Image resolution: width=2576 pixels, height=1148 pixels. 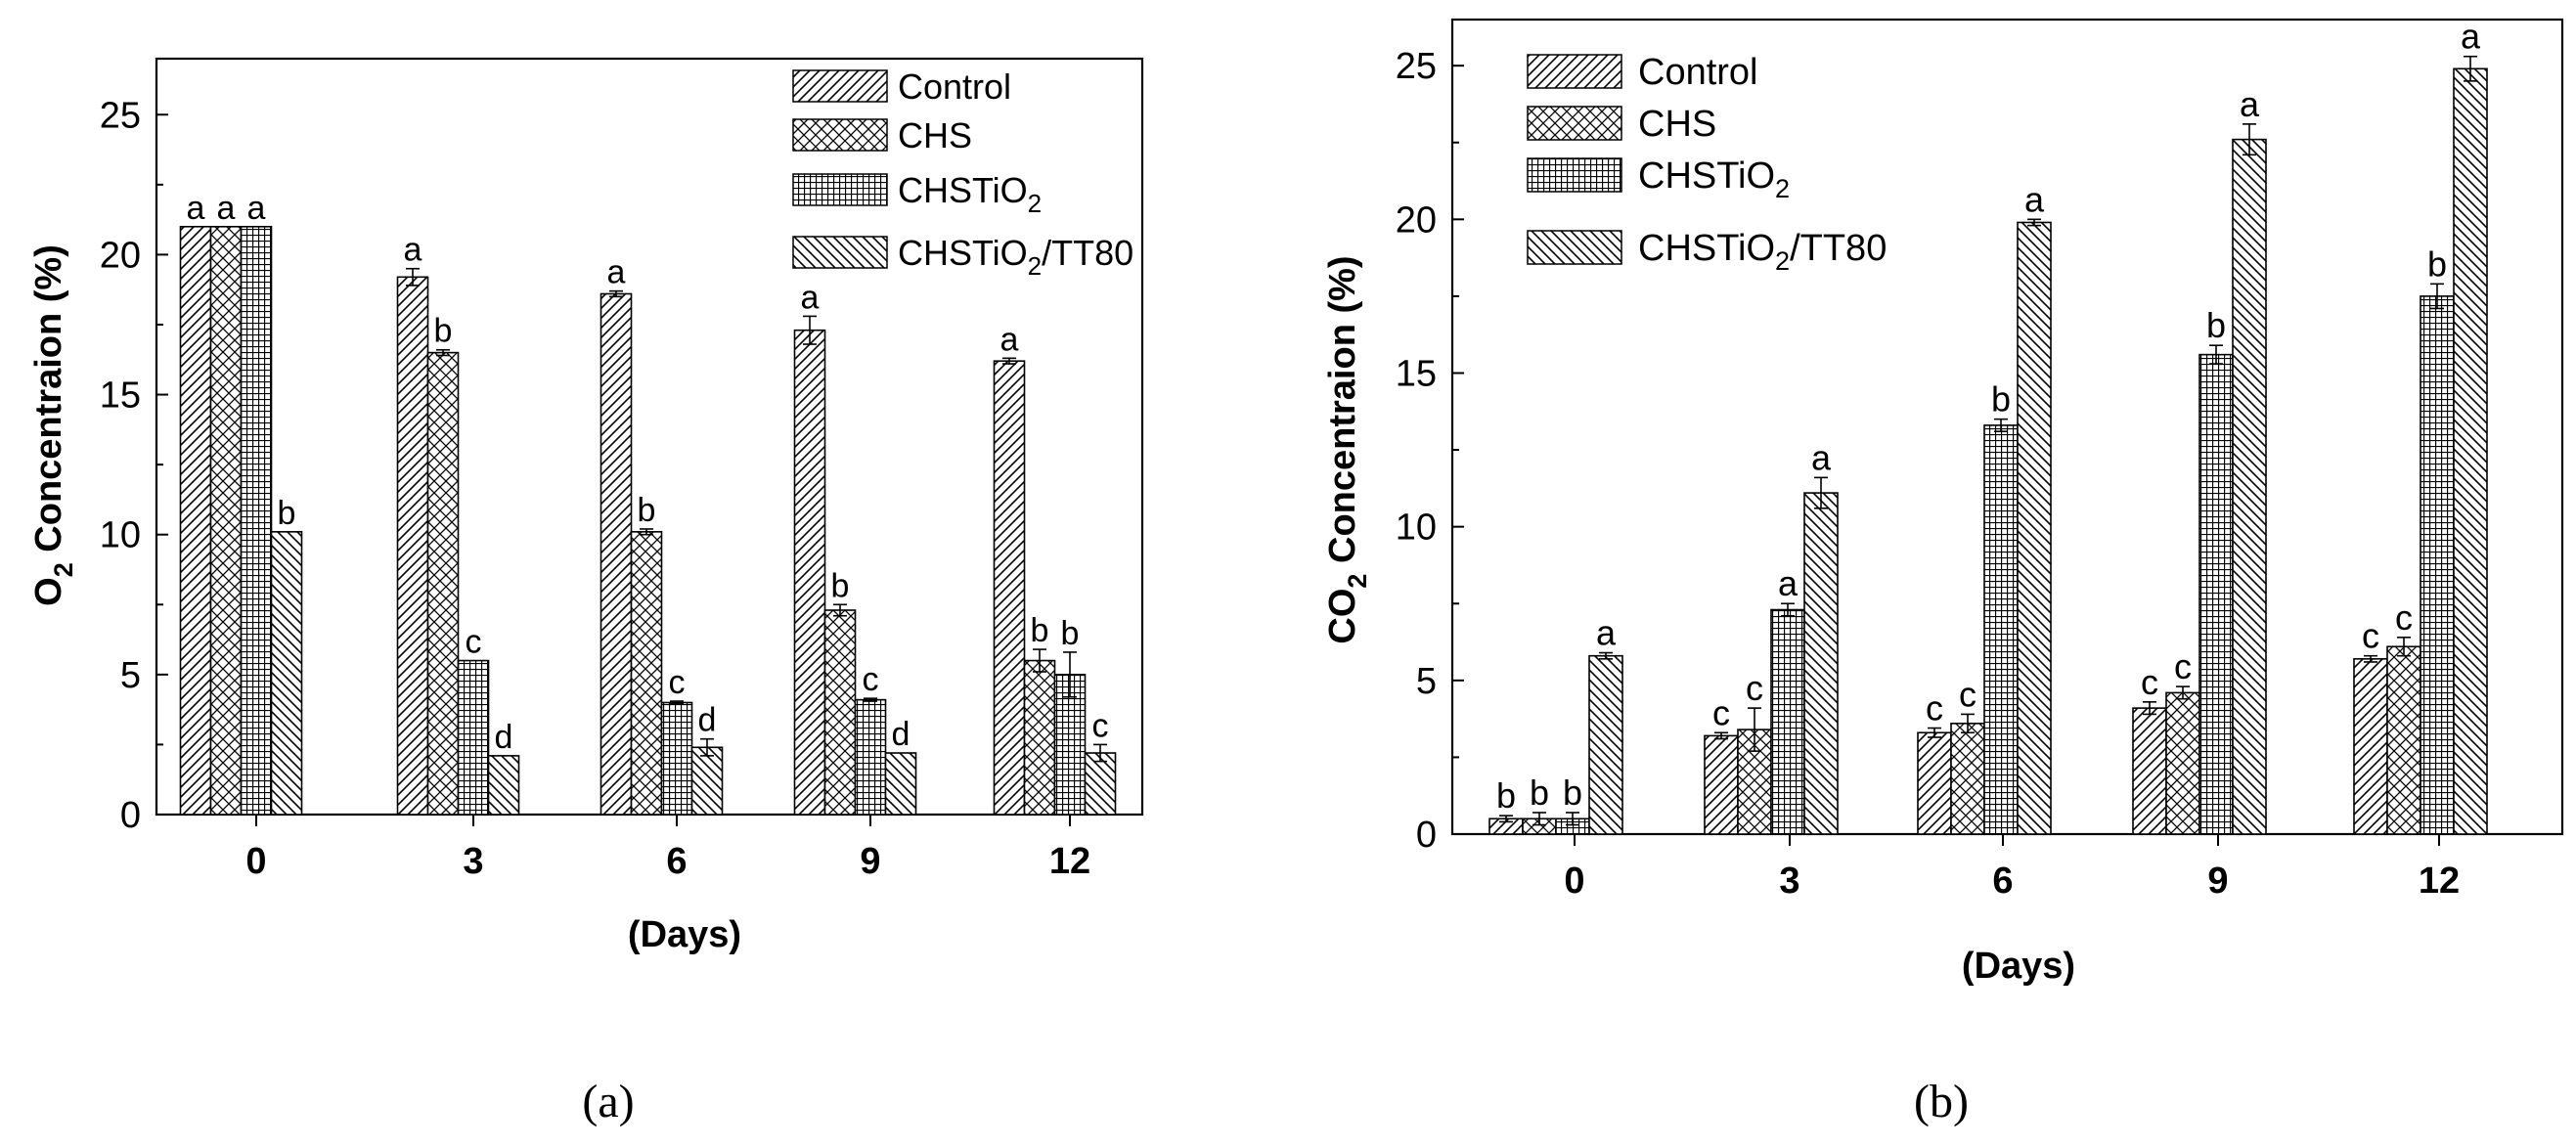 What do you see at coordinates (1347, 449) in the screenshot?
I see `panel-b-y-axis-label: CO2 Concentraion (%)` at bounding box center [1347, 449].